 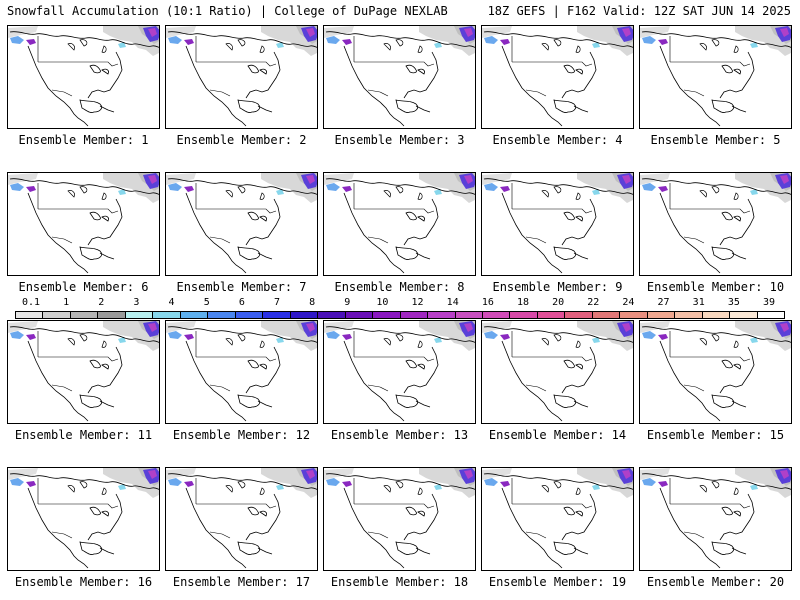 I want to click on colorbar-label: 0.1, so click(x=31, y=302).